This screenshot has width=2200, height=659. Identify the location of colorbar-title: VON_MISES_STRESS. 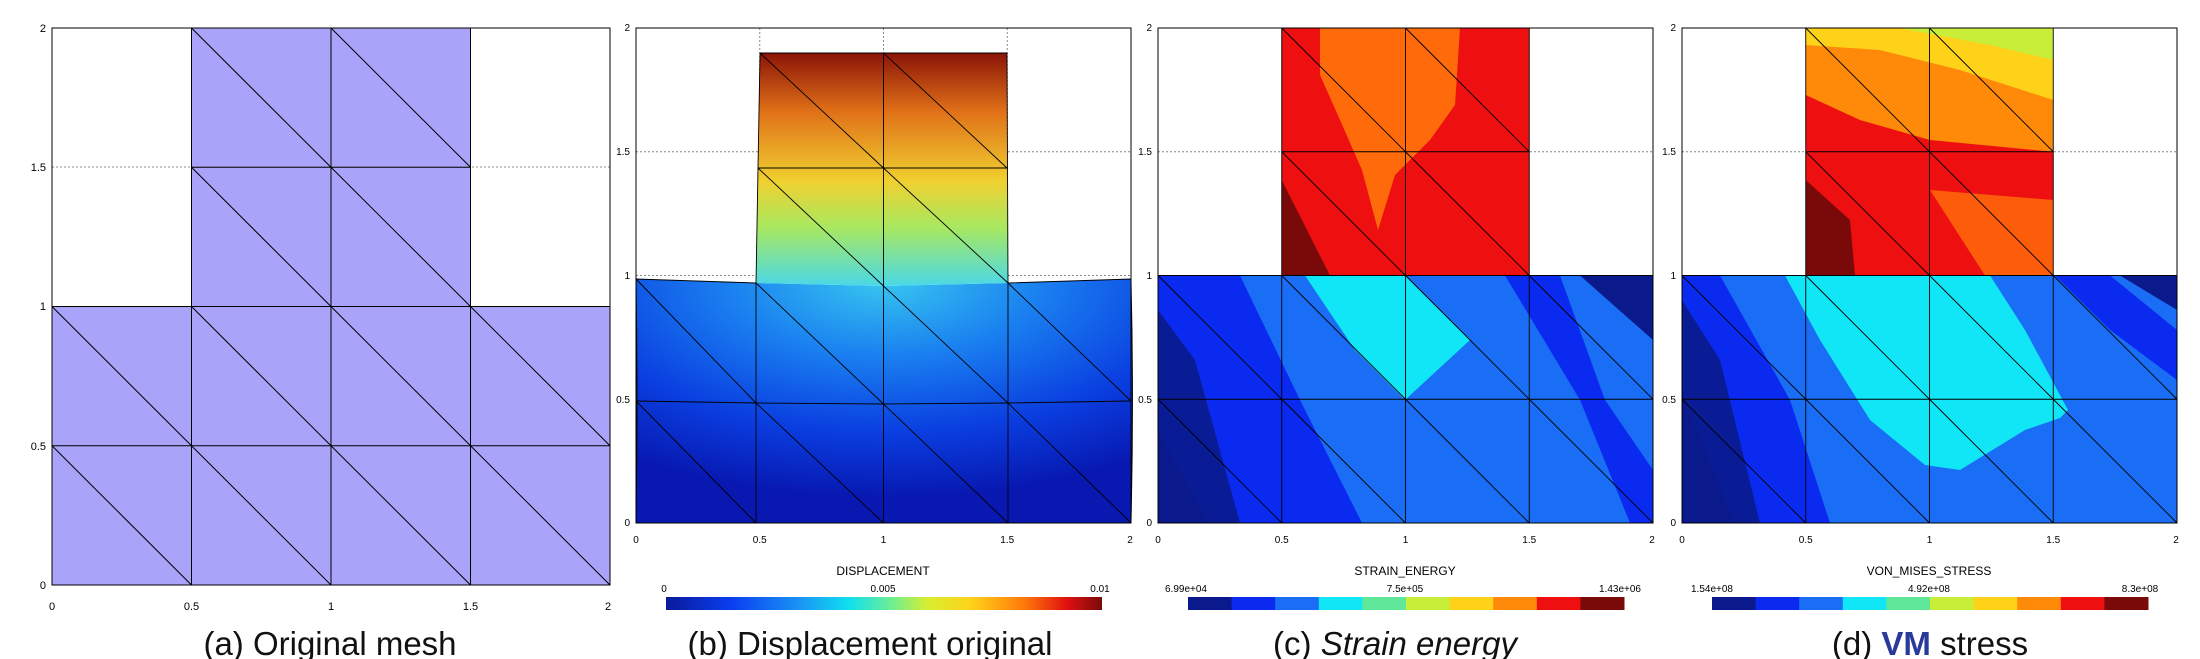
(1929, 571).